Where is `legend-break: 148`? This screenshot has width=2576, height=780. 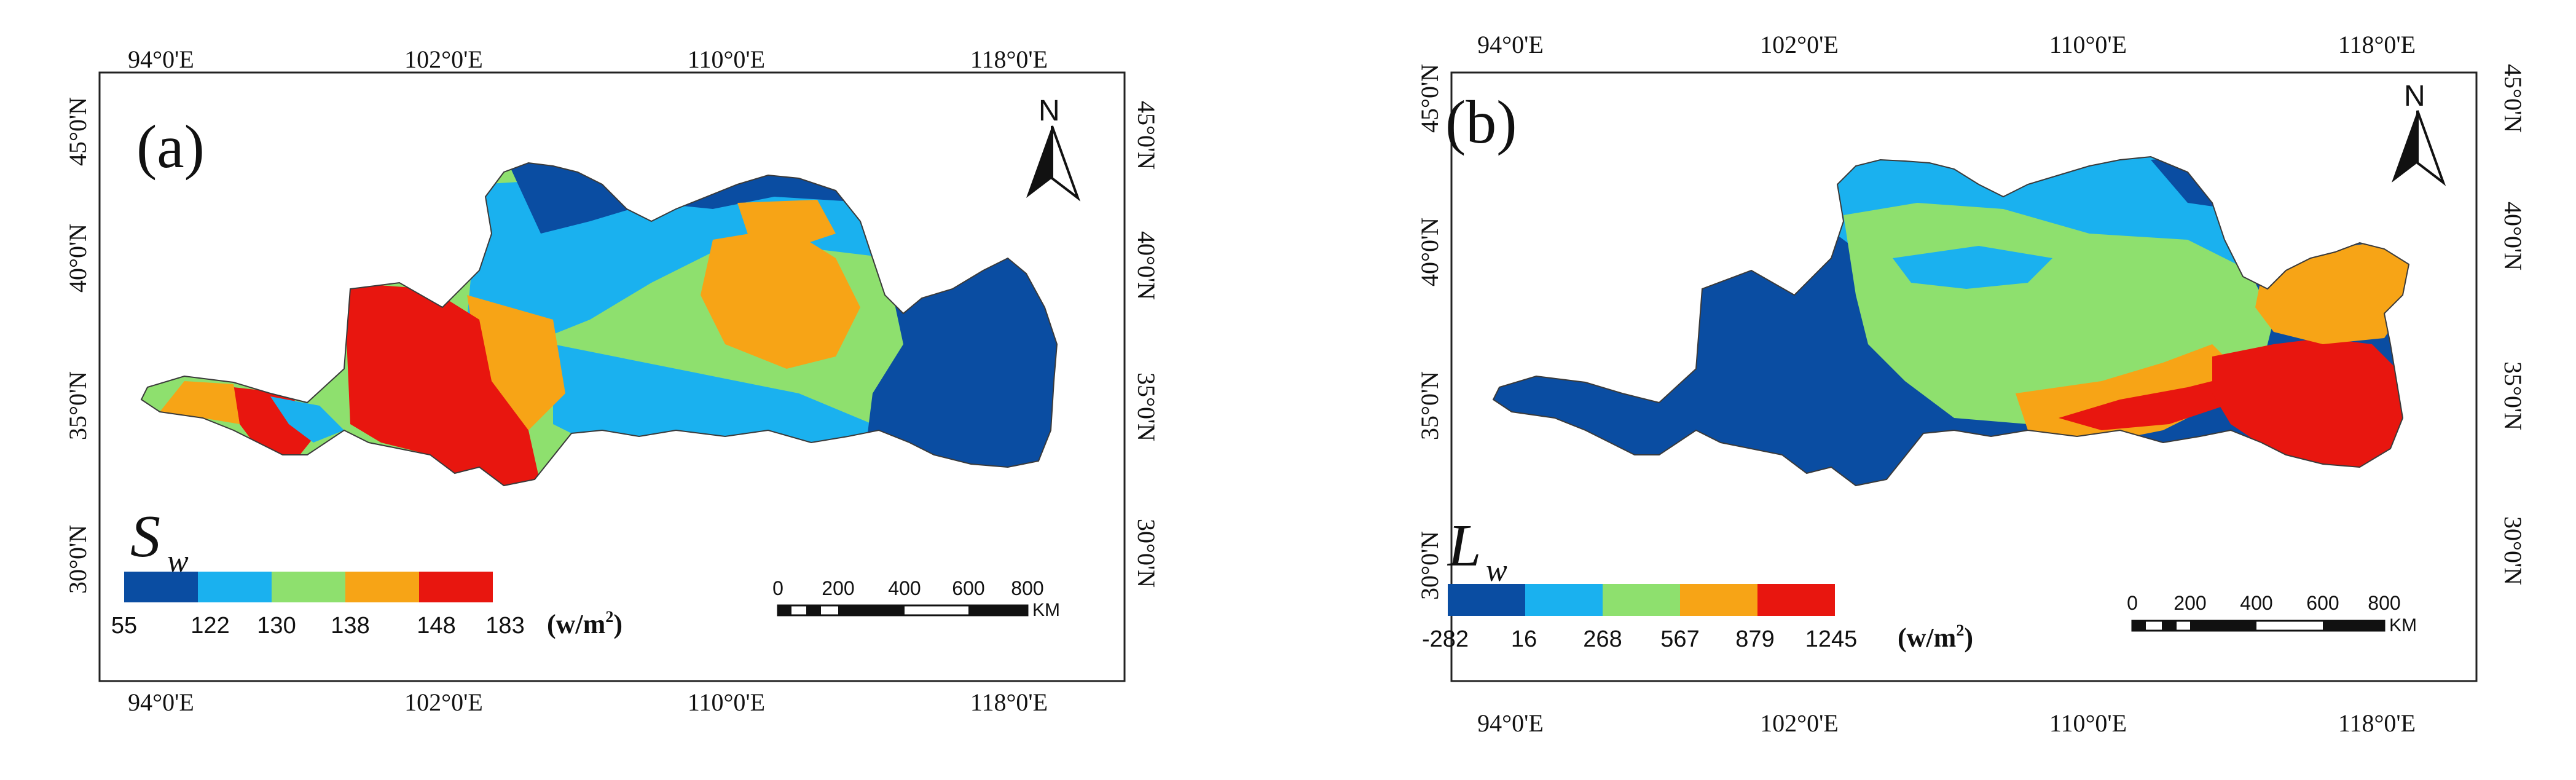 legend-break: 148 is located at coordinates (436, 626).